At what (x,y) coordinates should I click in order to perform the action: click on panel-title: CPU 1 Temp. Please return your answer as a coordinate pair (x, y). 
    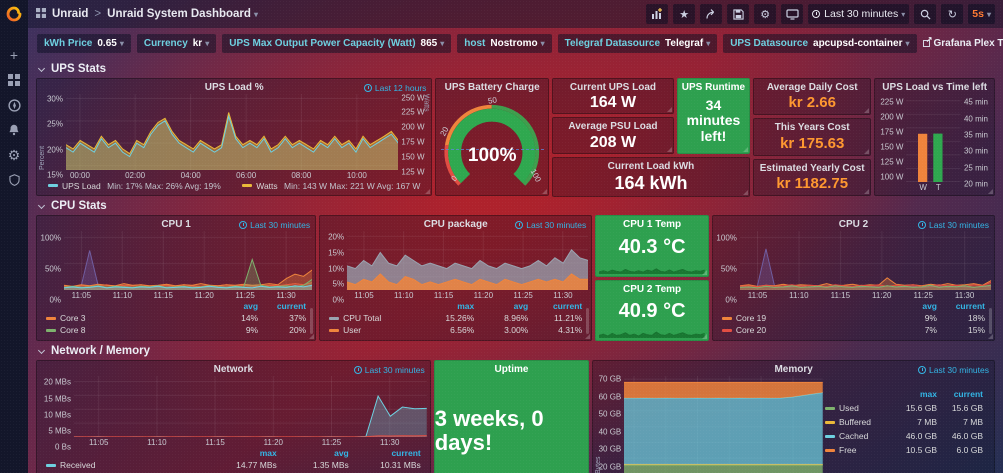
    Looking at the image, I should click on (652, 224).